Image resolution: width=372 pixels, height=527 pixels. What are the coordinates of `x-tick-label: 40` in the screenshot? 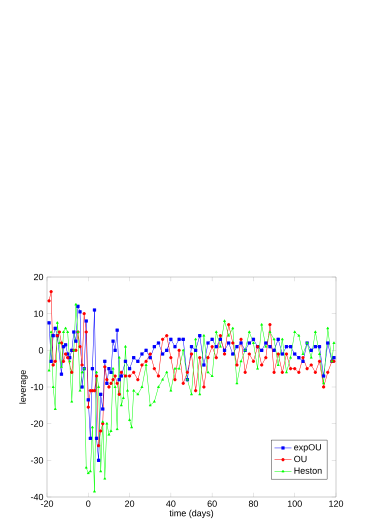 It's located at (171, 503).